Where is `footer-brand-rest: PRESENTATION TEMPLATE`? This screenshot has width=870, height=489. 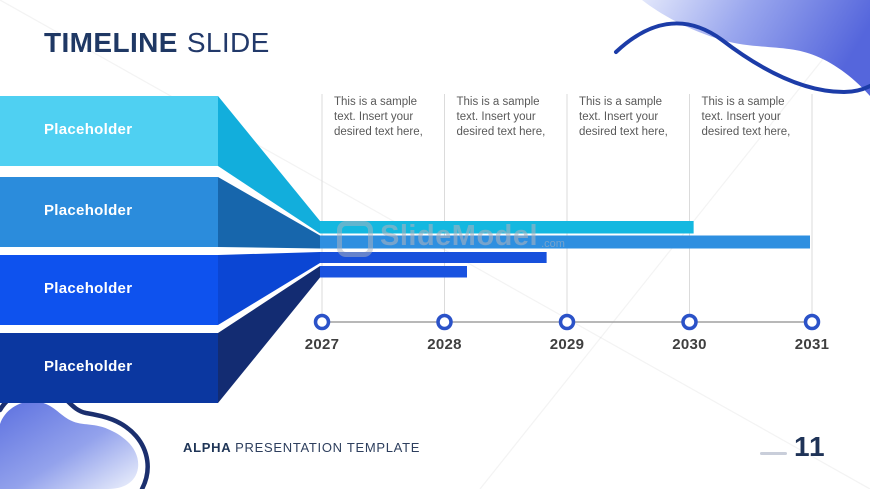
footer-brand-rest: PRESENTATION TEMPLATE is located at coordinates (328, 447).